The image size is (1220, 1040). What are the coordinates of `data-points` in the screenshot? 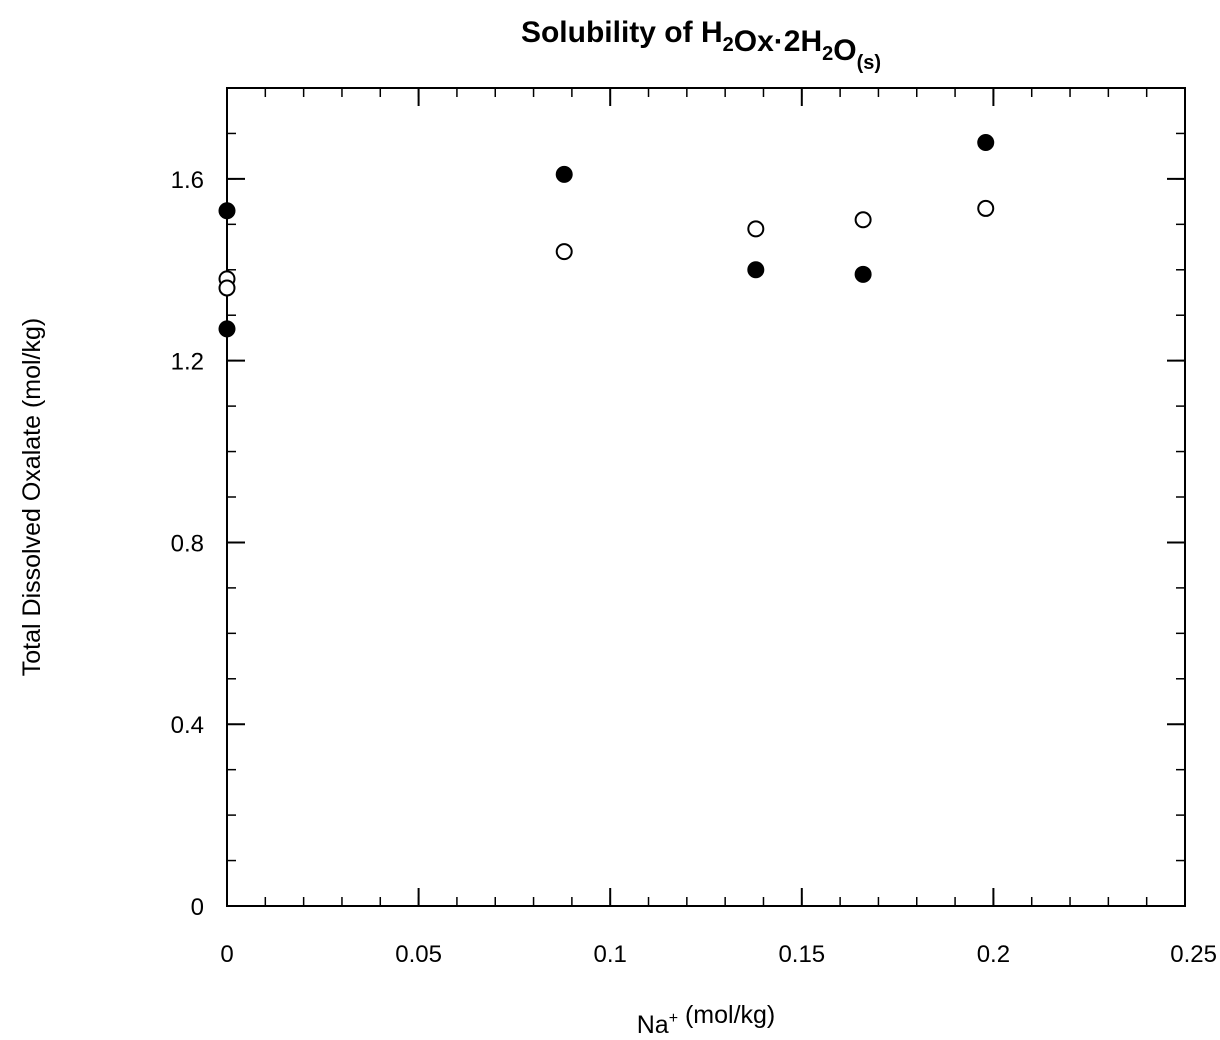 It's located at (606, 236).